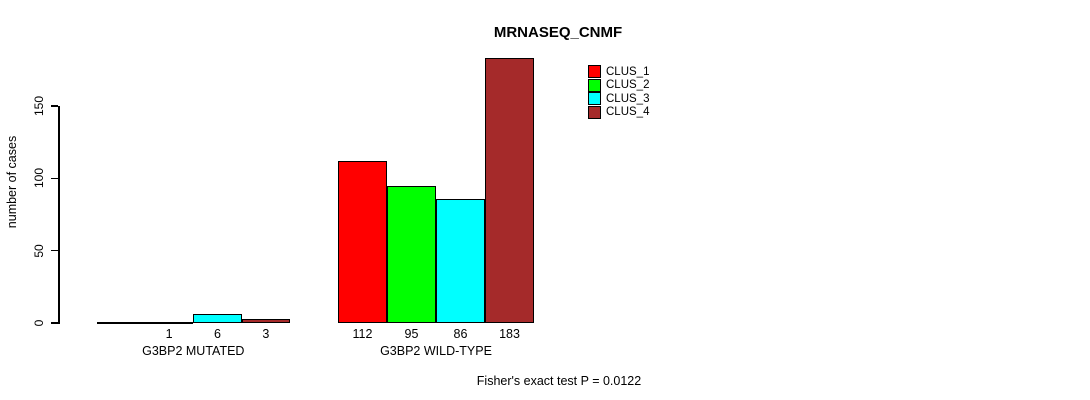 The width and height of the screenshot is (1090, 400). What do you see at coordinates (509, 334) in the screenshot?
I see `bar-value-label: 183` at bounding box center [509, 334].